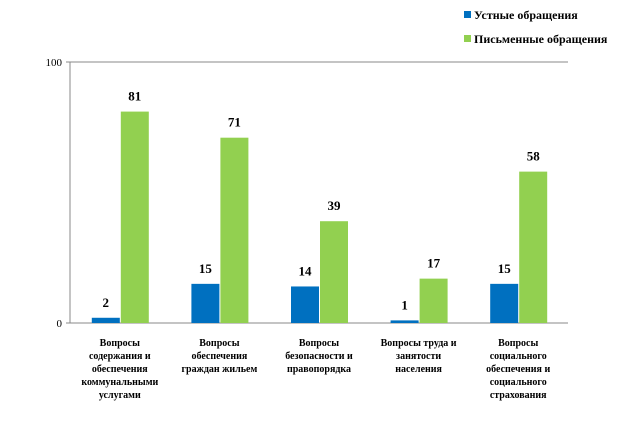 The width and height of the screenshot is (639, 441). Describe the element at coordinates (60, 324) in the screenshot. I see `y-tick-label: 0` at that location.